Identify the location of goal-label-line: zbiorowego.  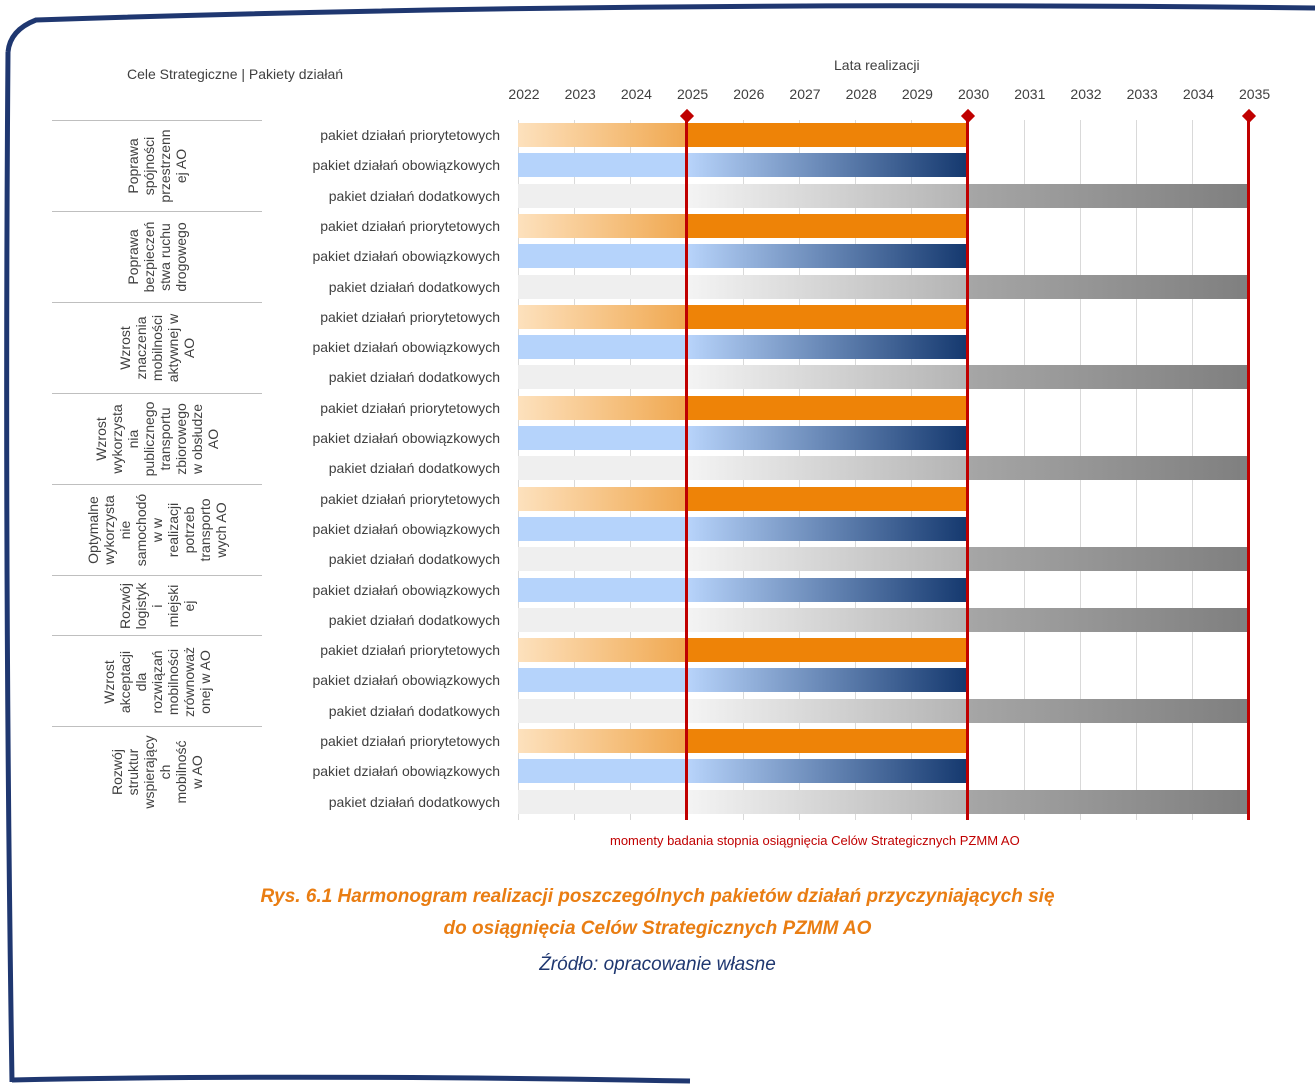
(181, 439).